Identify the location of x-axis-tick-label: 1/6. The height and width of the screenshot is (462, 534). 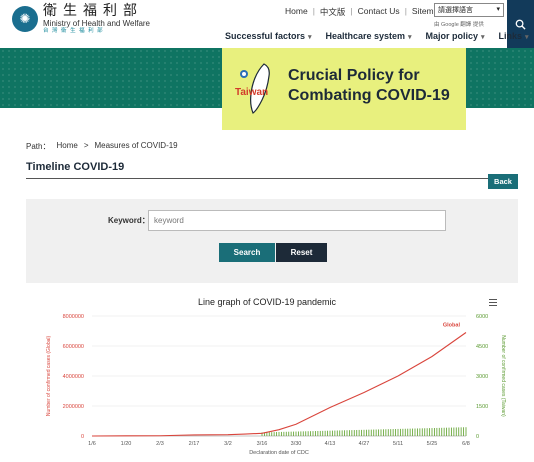
(92, 444).